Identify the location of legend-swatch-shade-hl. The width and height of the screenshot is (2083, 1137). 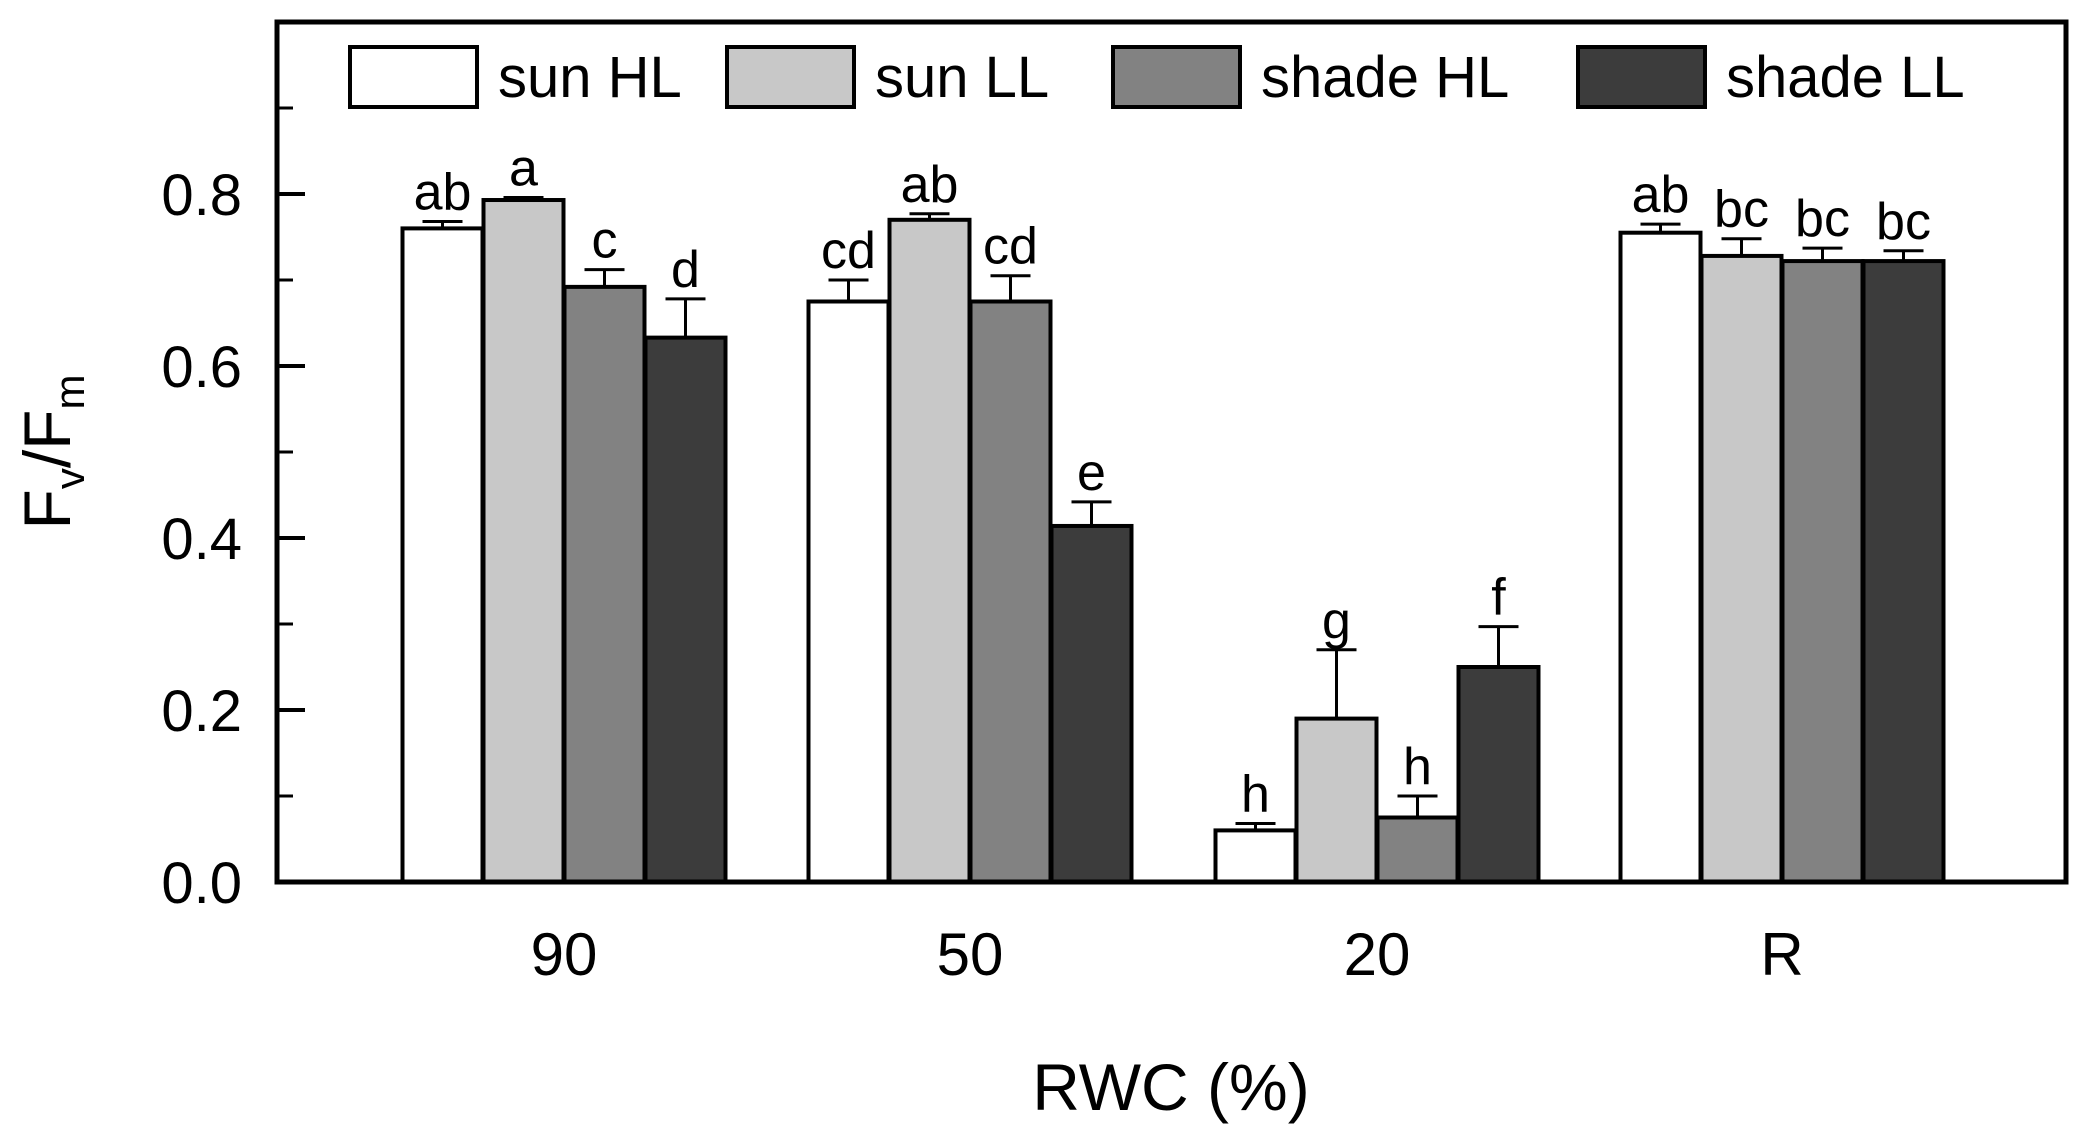
(1176, 77).